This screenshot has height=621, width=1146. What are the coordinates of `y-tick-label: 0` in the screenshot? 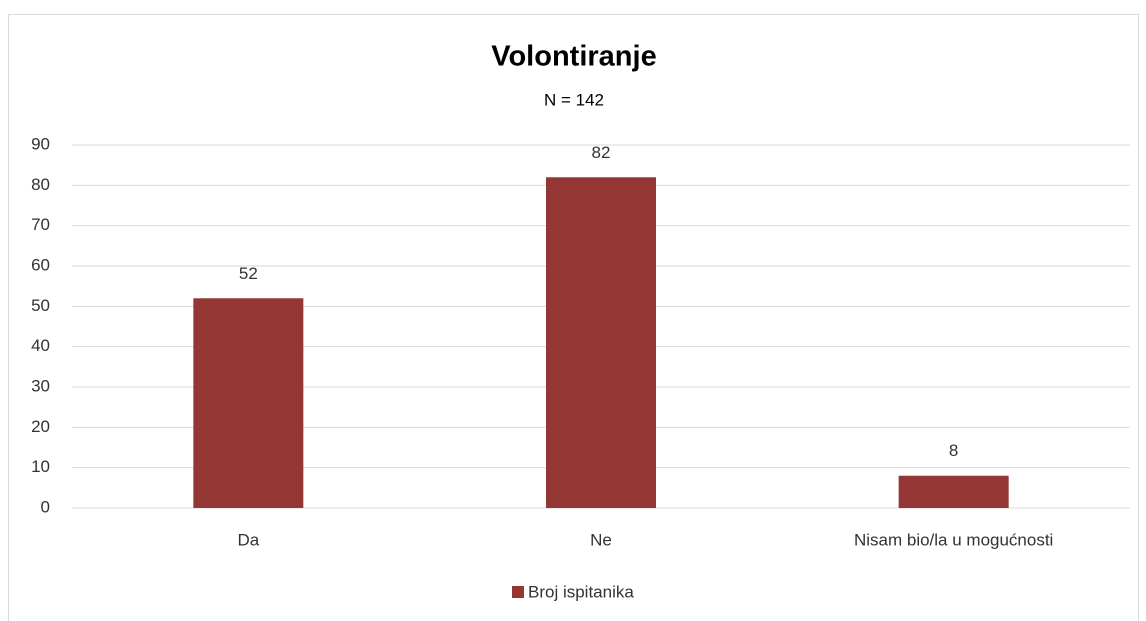 It's located at (45, 506).